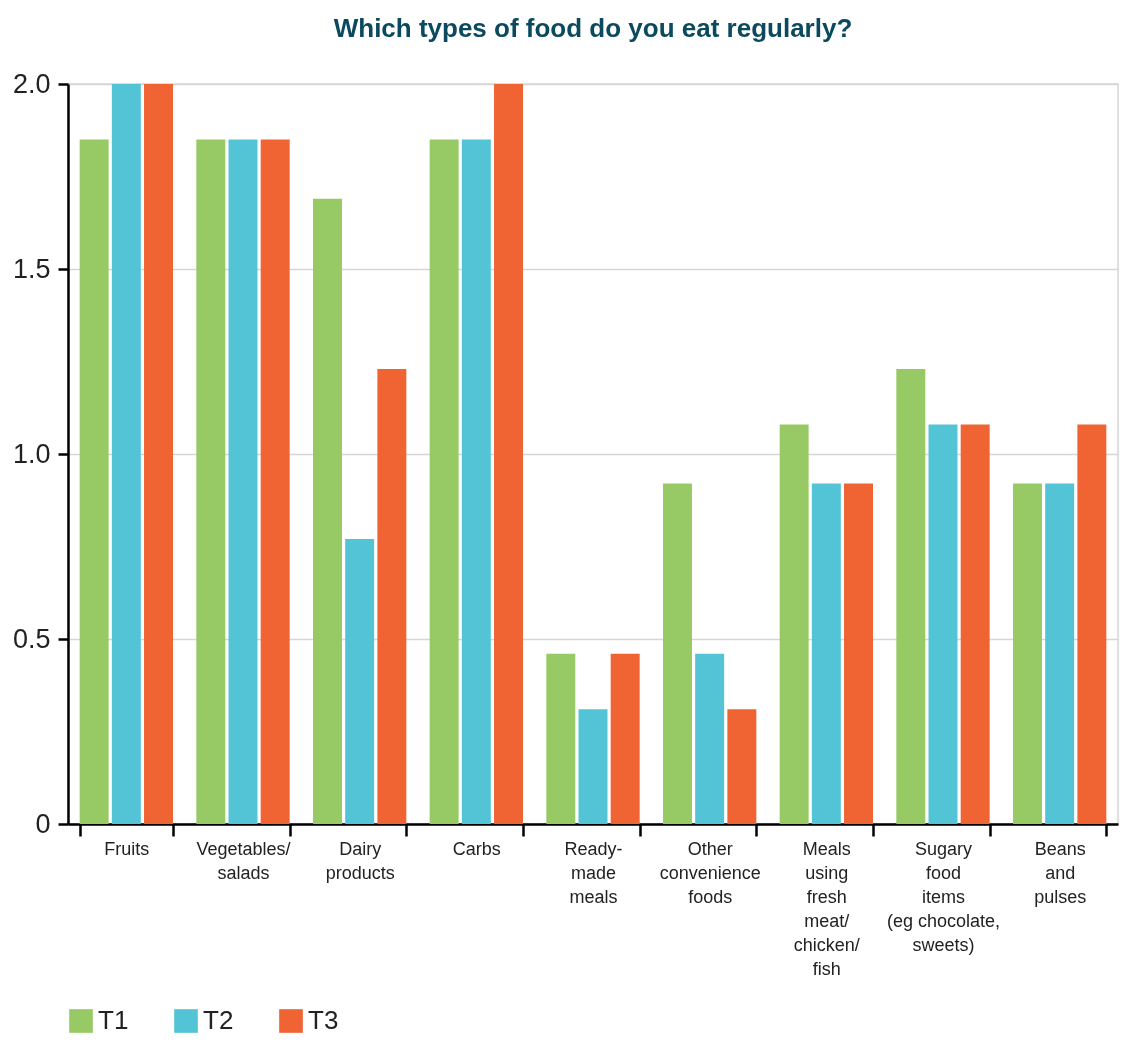 The height and width of the screenshot is (1064, 1136). I want to click on y-tick-label: 1.5, so click(31, 268).